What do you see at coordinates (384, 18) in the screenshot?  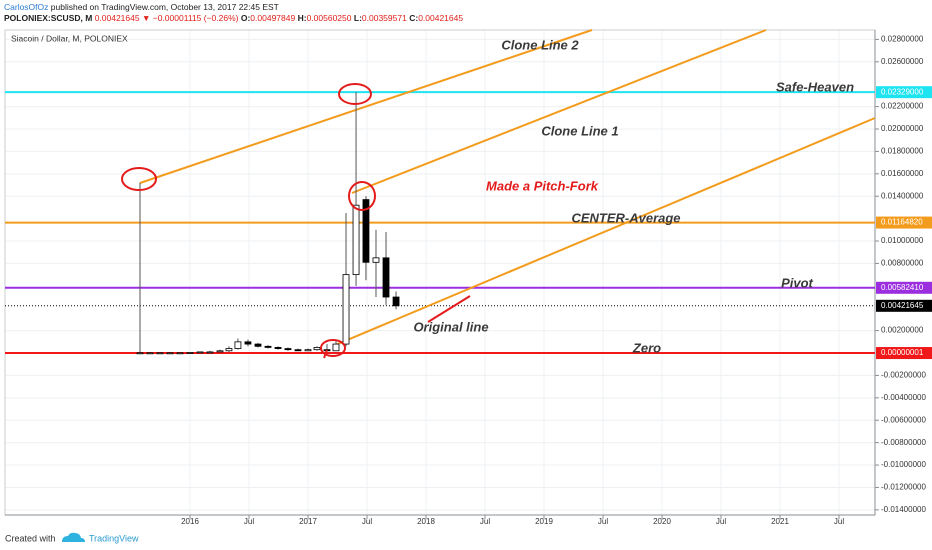 I see `ohlc-value: 0.00359571` at bounding box center [384, 18].